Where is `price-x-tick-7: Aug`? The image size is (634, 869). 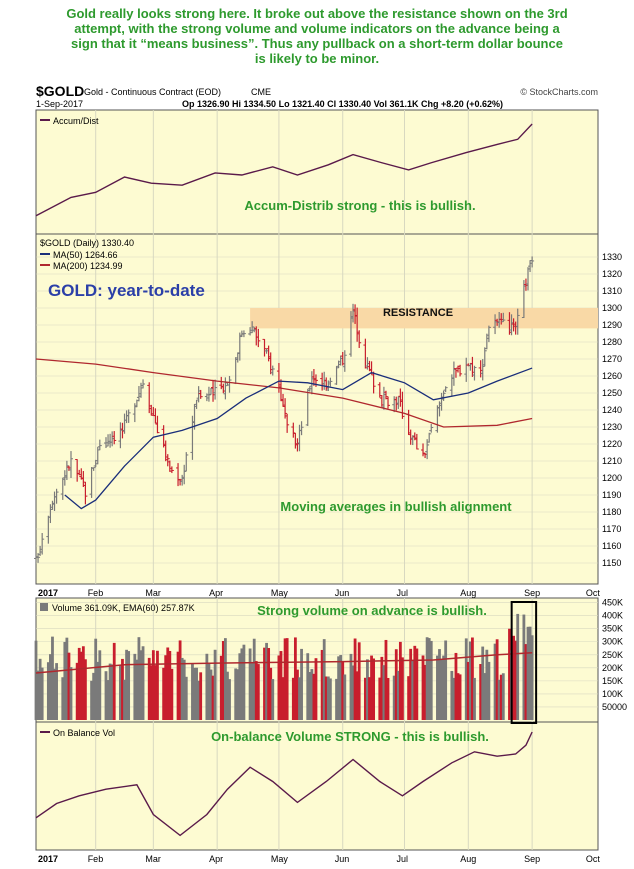 price-x-tick-7: Aug is located at coordinates (468, 593).